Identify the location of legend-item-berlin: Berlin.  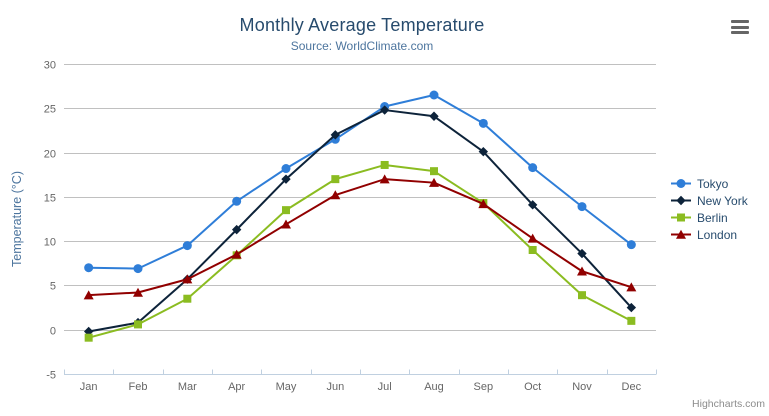
(709, 217).